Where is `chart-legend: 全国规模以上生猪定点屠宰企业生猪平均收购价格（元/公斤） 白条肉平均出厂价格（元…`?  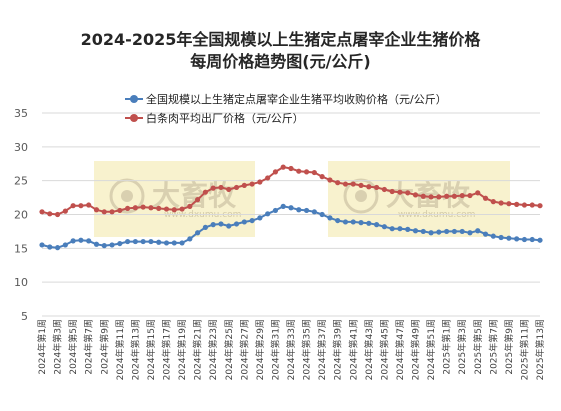 chart-legend: 全国规模以上生猪定点屠宰企业生猪平均收购价格（元/公斤） 白条肉平均出厂价格（元… is located at coordinates (286, 108).